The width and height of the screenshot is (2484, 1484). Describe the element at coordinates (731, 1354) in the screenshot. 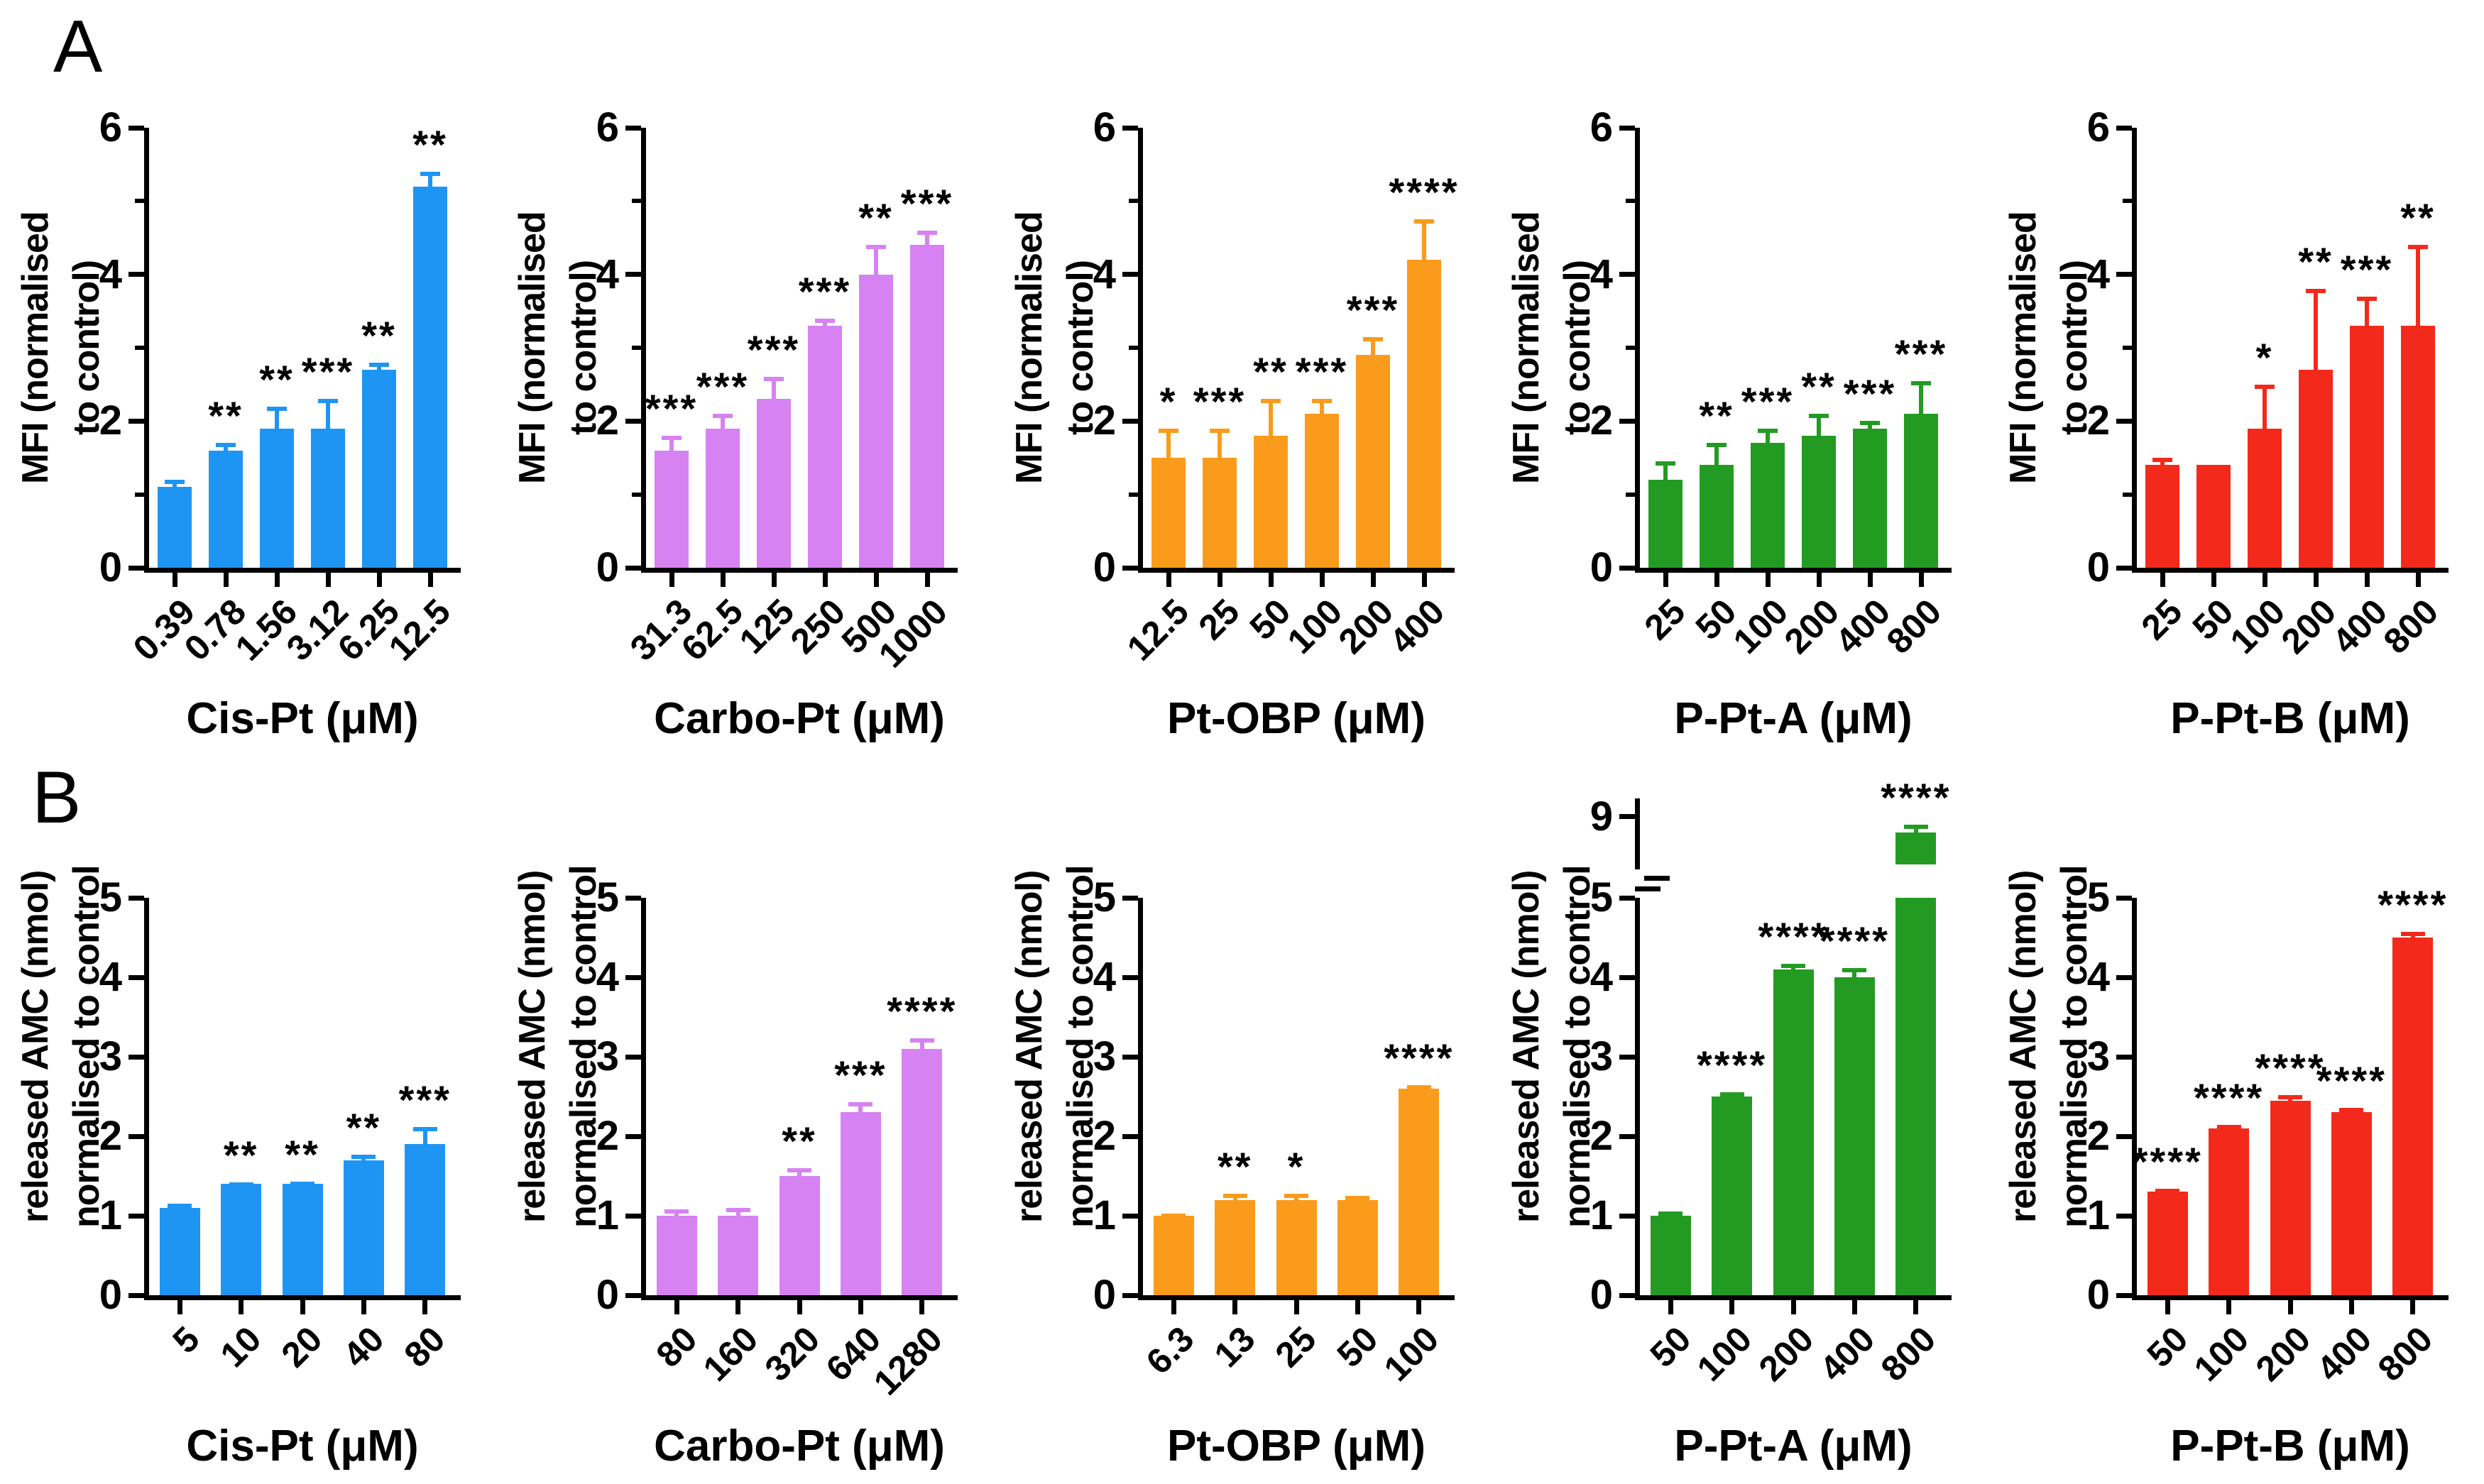

I see `x-tick-label: 160` at that location.